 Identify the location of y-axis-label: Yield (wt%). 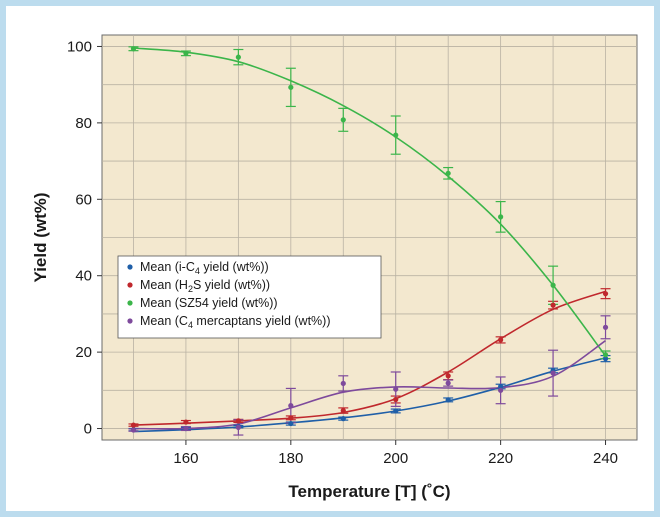
(40, 237).